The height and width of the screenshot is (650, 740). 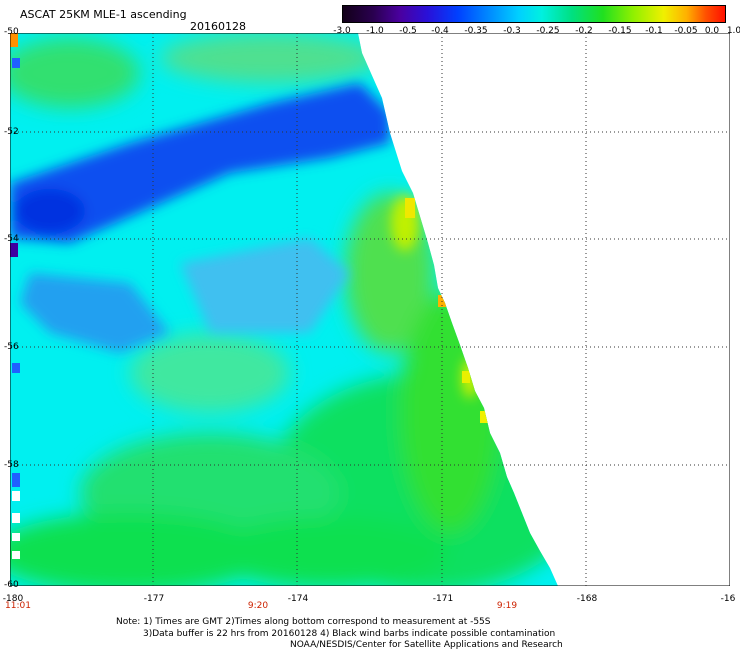 I want to click on lat-label: -60, so click(x=11, y=585).